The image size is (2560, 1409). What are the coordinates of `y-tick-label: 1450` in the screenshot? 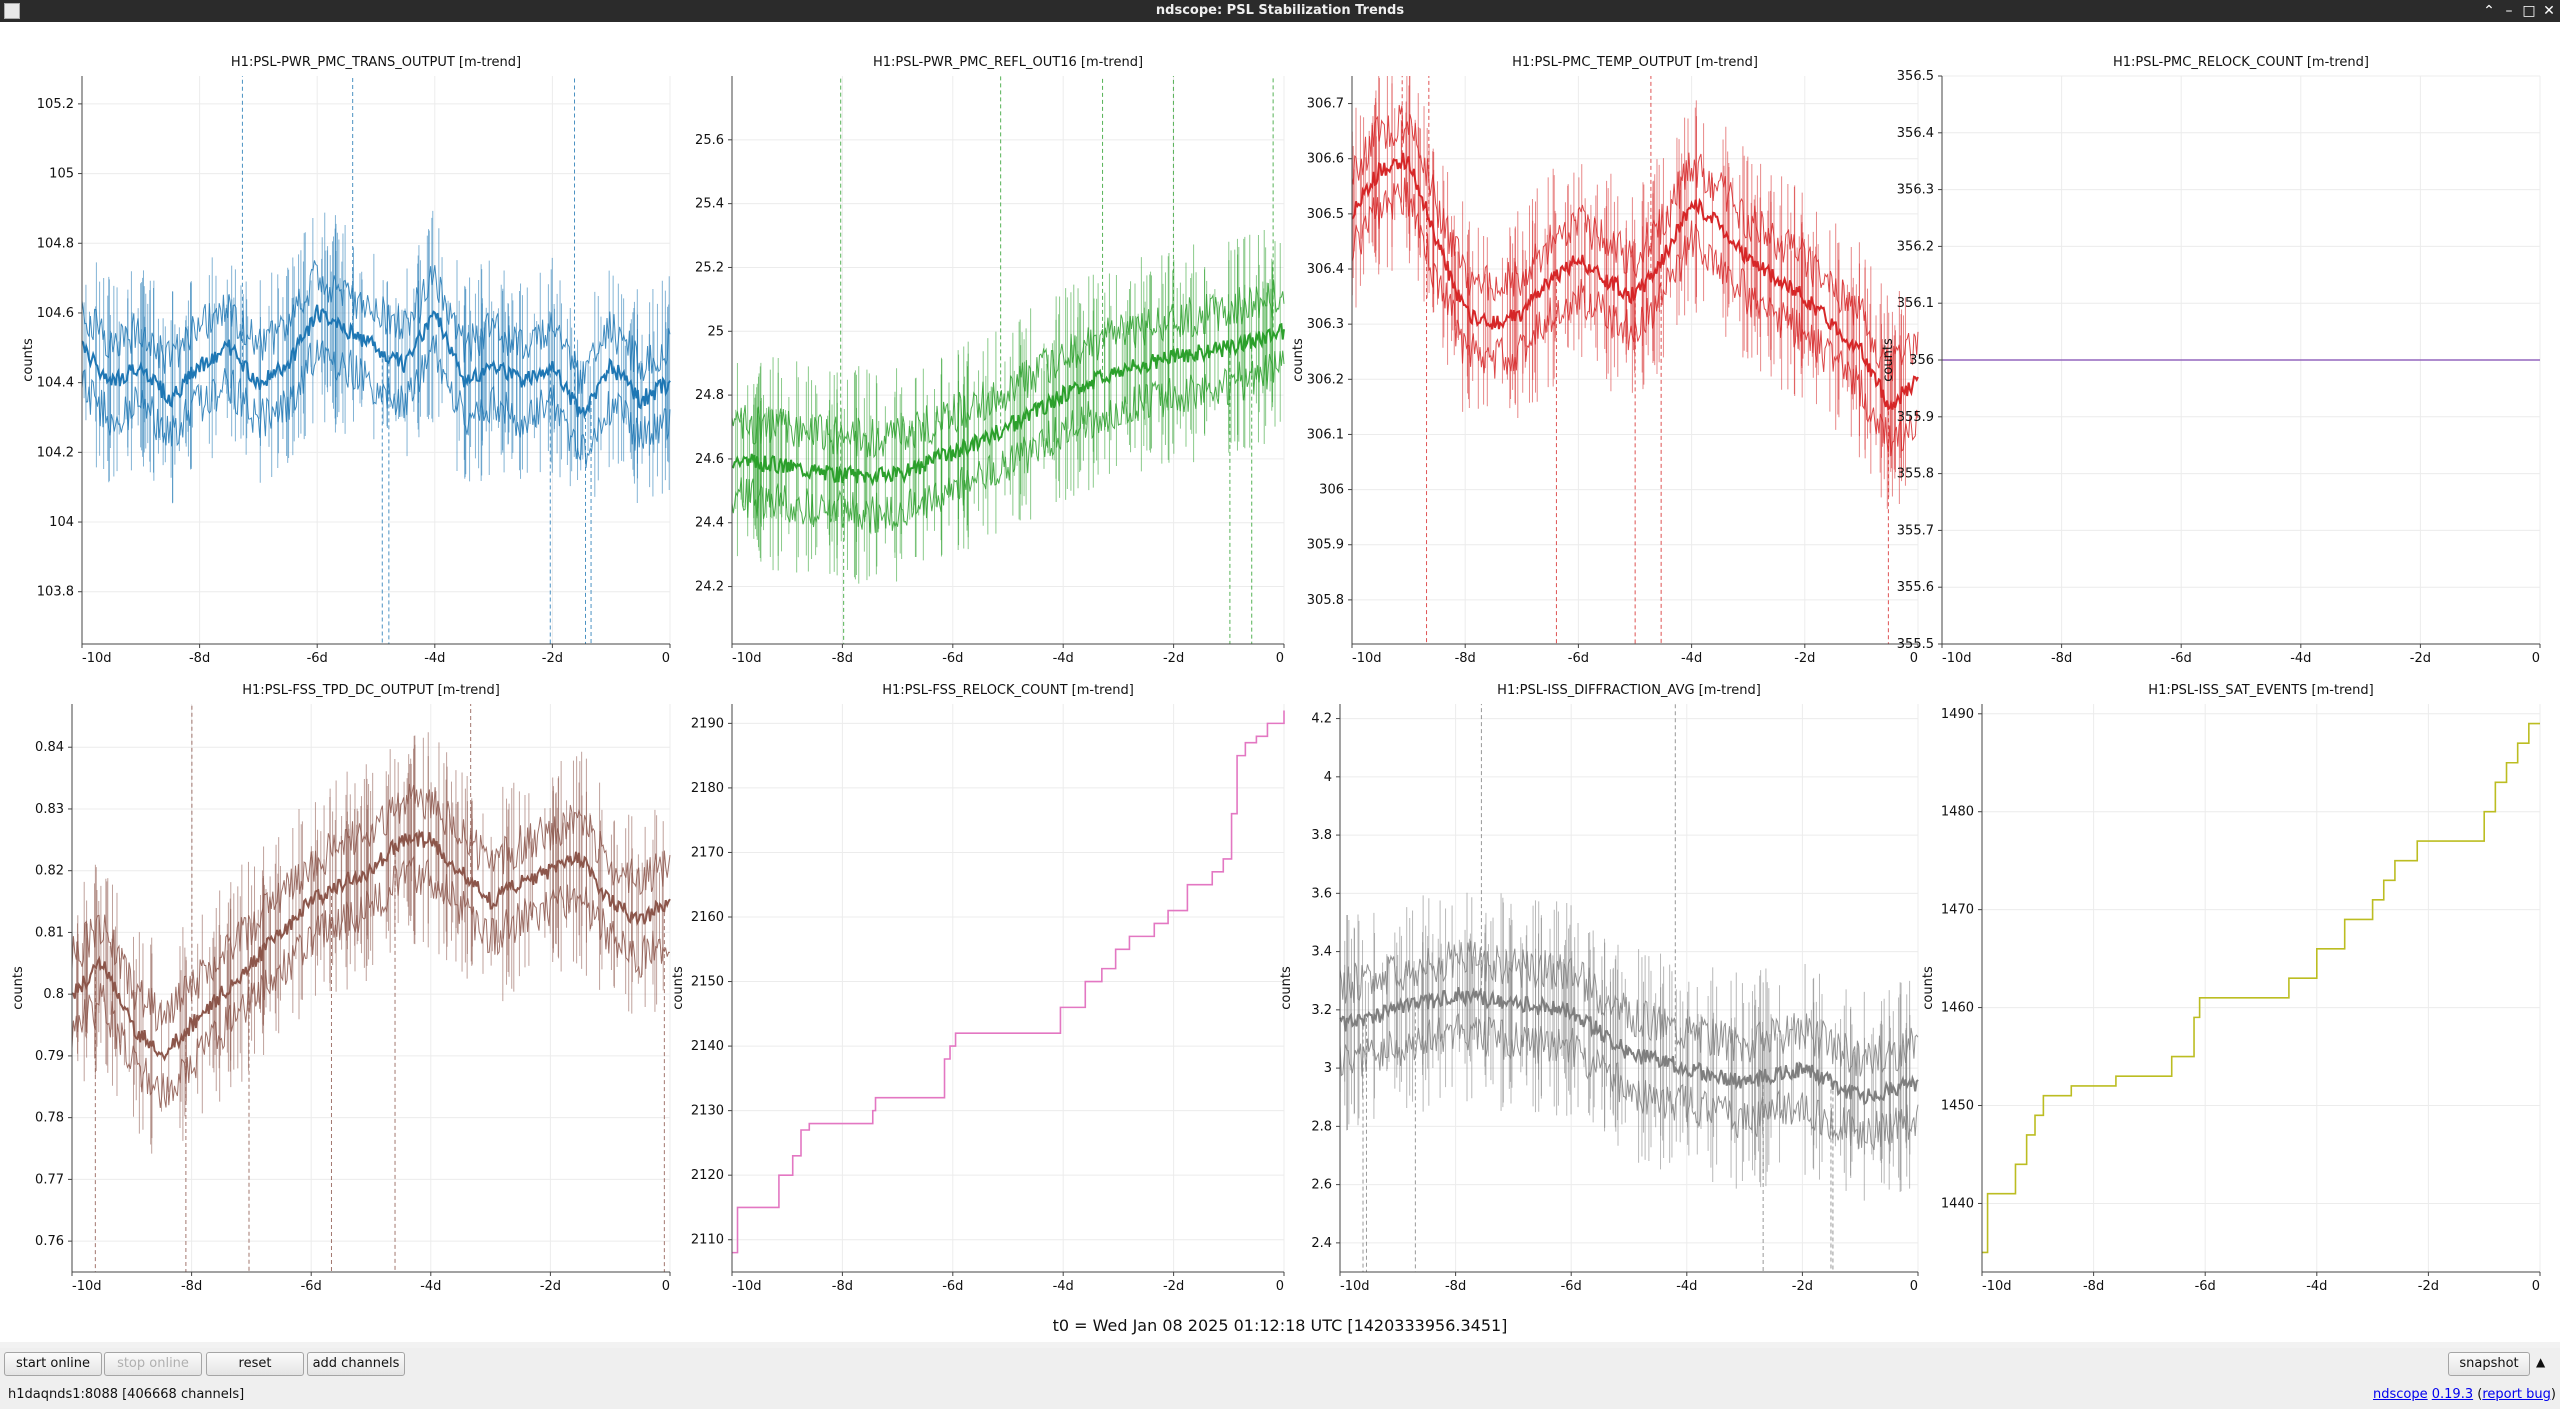 It's located at (1957, 1106).